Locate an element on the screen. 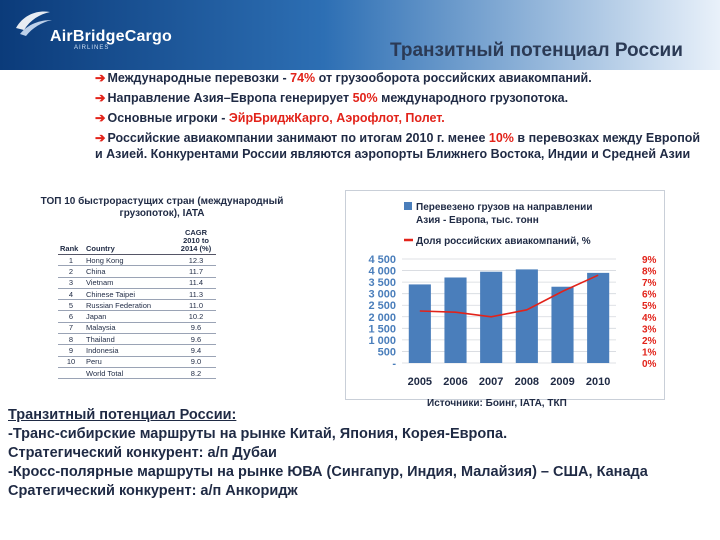 This screenshot has height=540, width=720. y-right-tick-label: 3% is located at coordinates (649, 329).